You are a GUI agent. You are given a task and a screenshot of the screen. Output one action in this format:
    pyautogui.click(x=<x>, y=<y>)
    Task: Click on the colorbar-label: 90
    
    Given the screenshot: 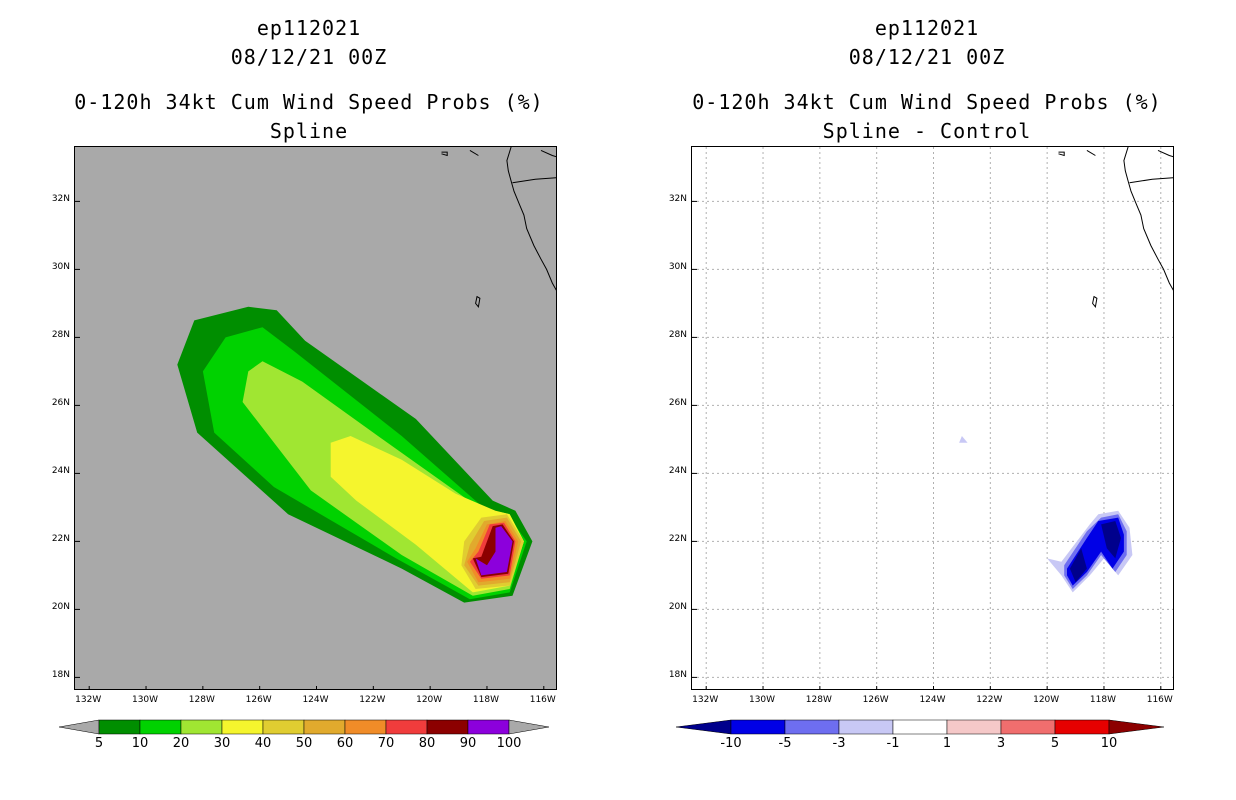 What is the action you would take?
    pyautogui.click(x=468, y=743)
    